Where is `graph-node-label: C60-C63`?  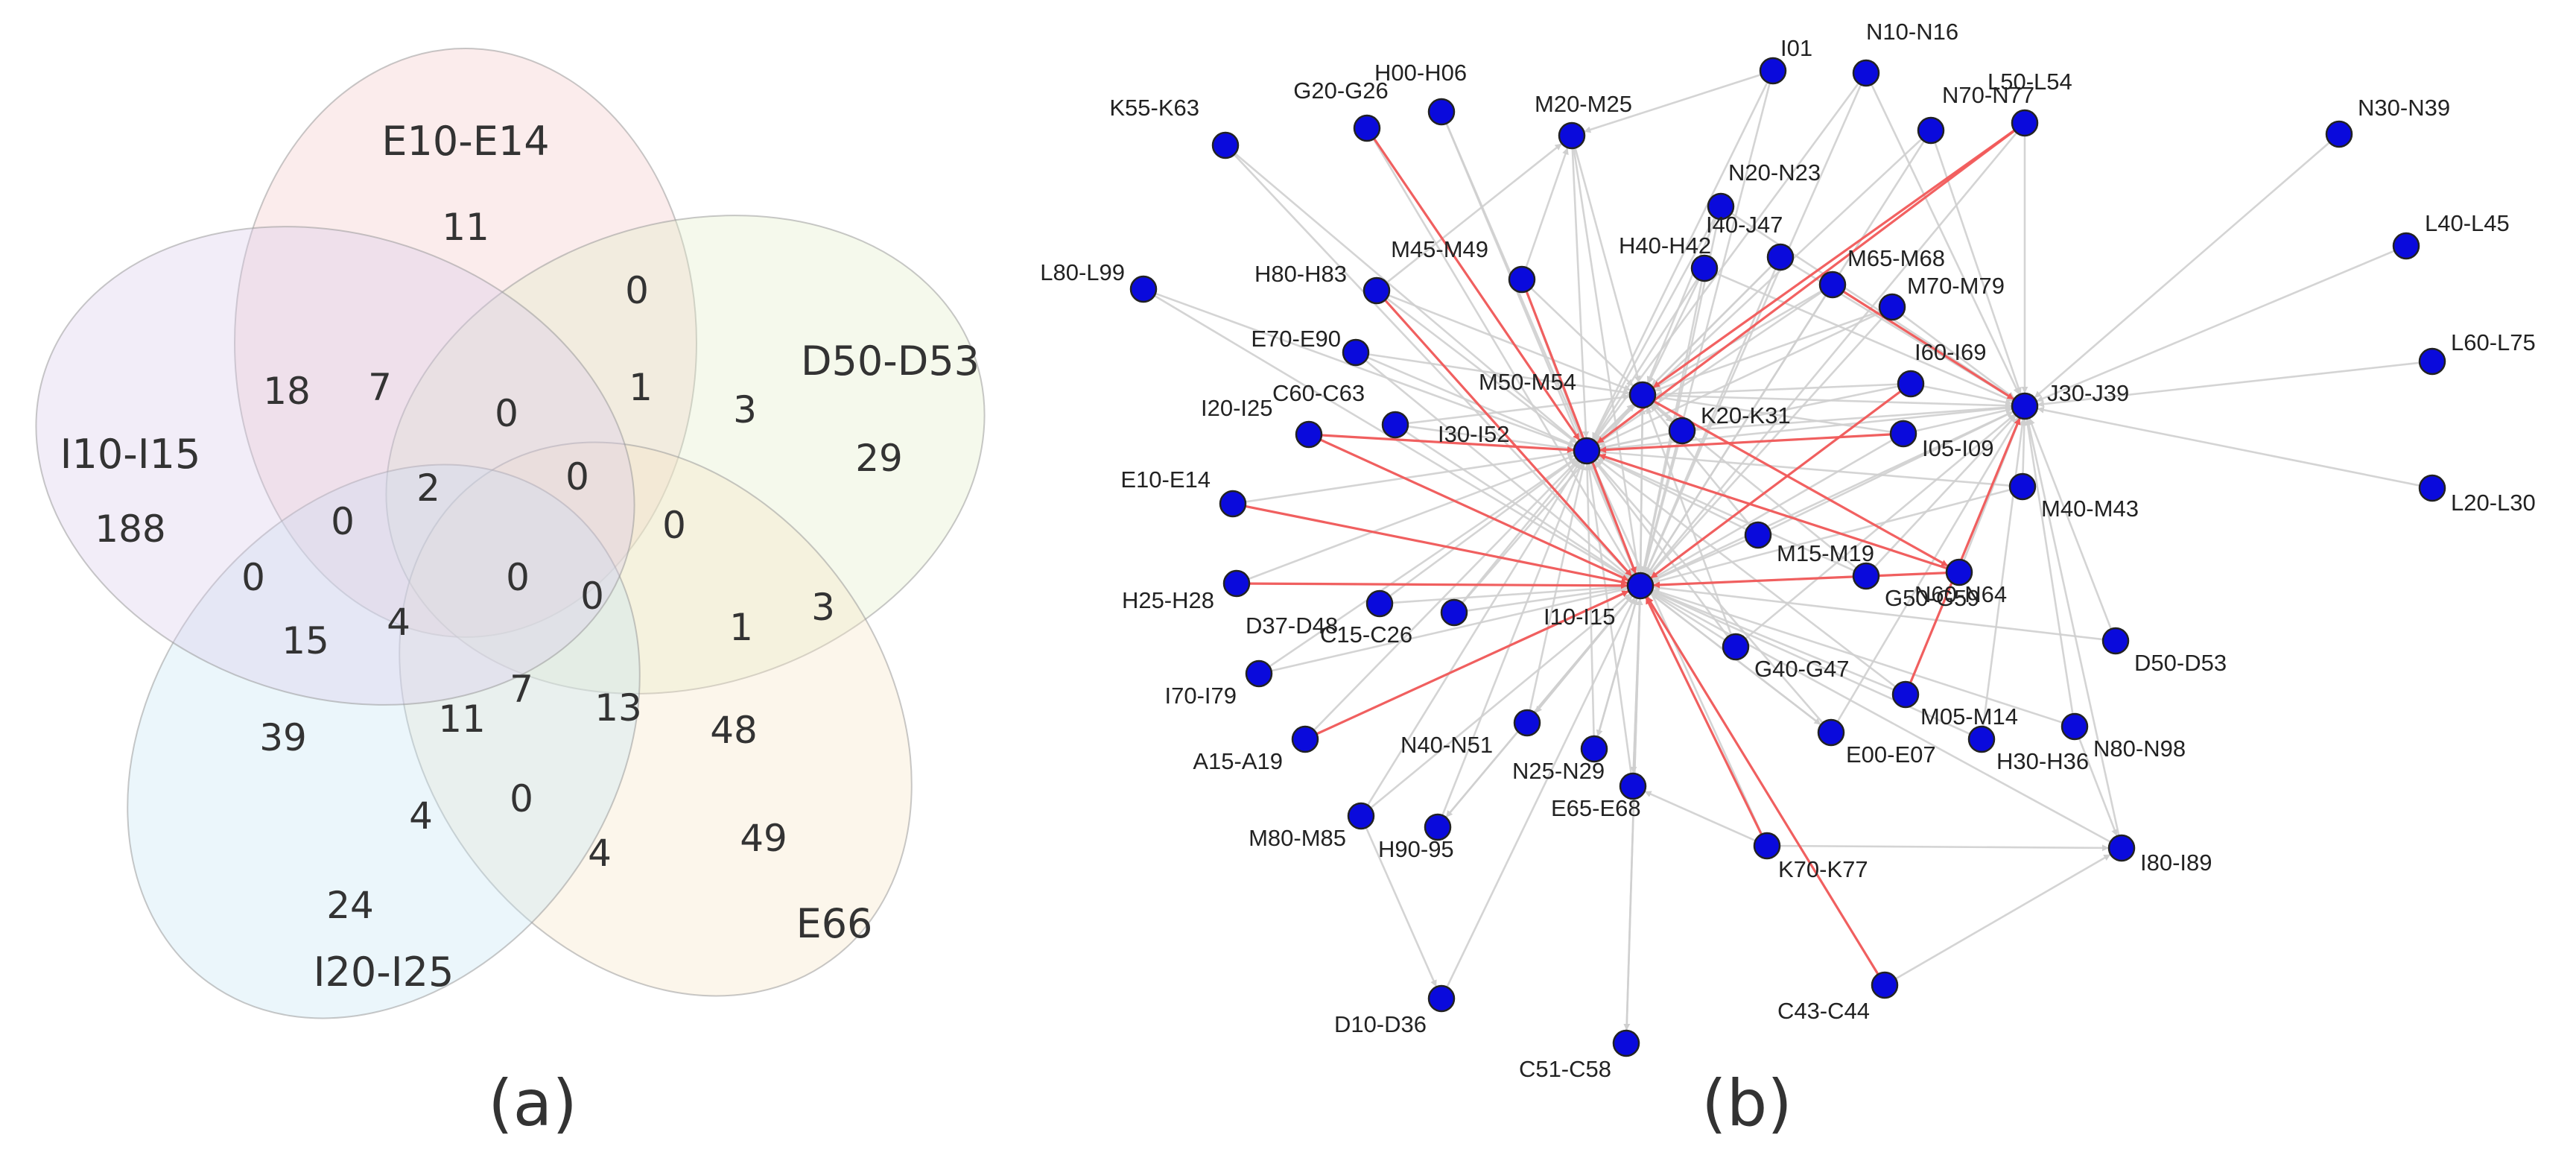 graph-node-label: C60-C63 is located at coordinates (1318, 393).